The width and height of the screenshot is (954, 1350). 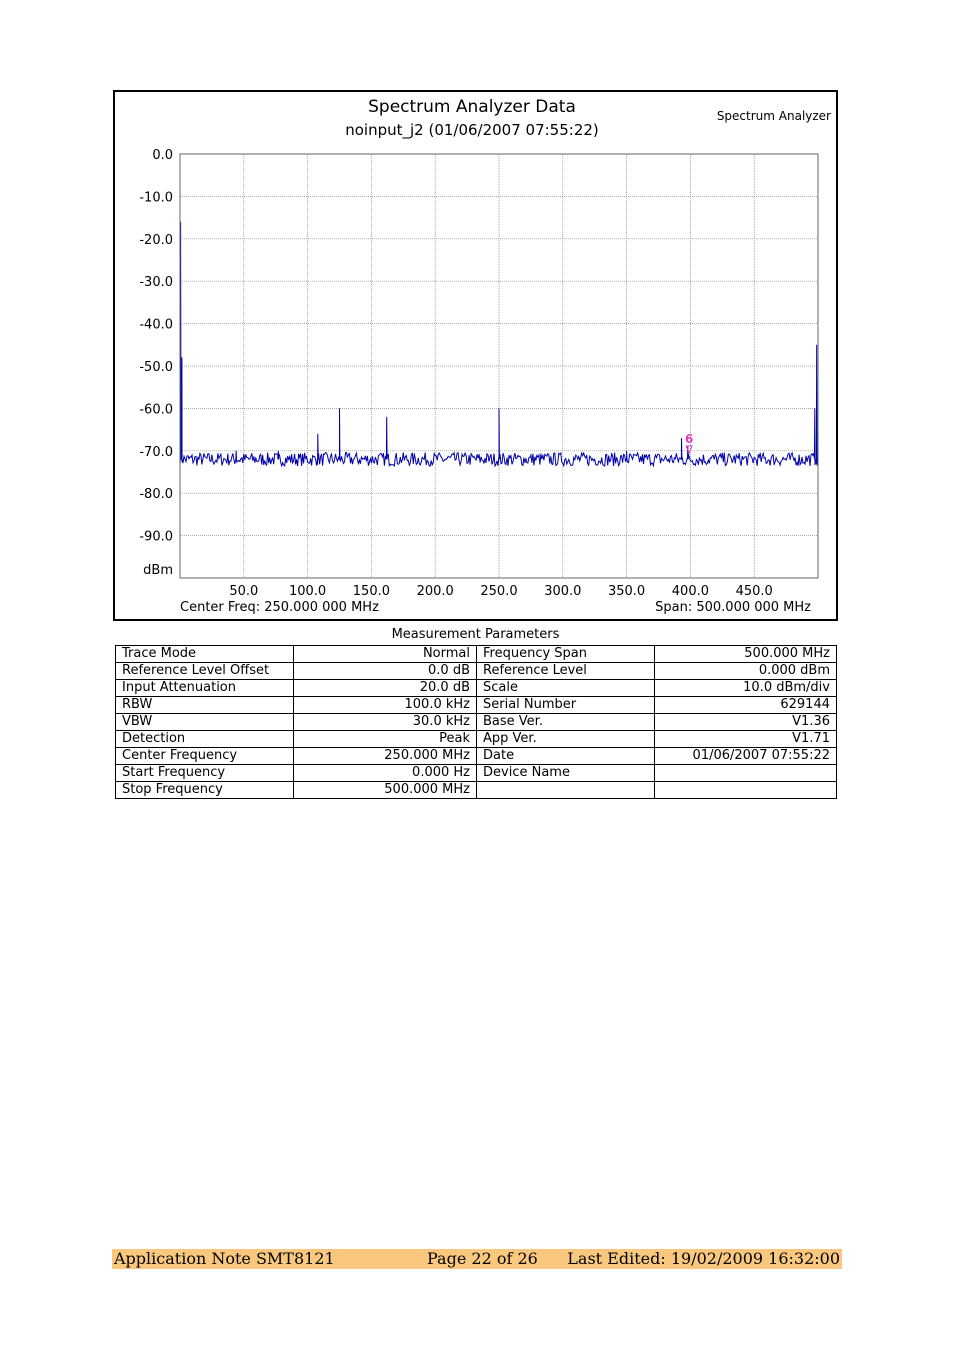 What do you see at coordinates (498, 591) in the screenshot?
I see `x-tick-label: 250.0` at bounding box center [498, 591].